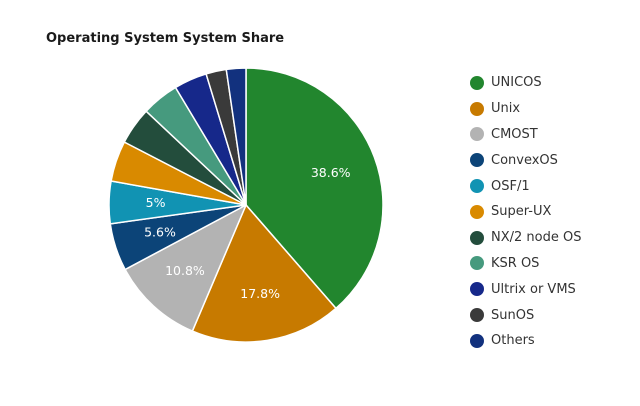 This screenshot has height=406, width=640. Describe the element at coordinates (165, 38) in the screenshot. I see `chart-title: Operating System System Share` at that location.